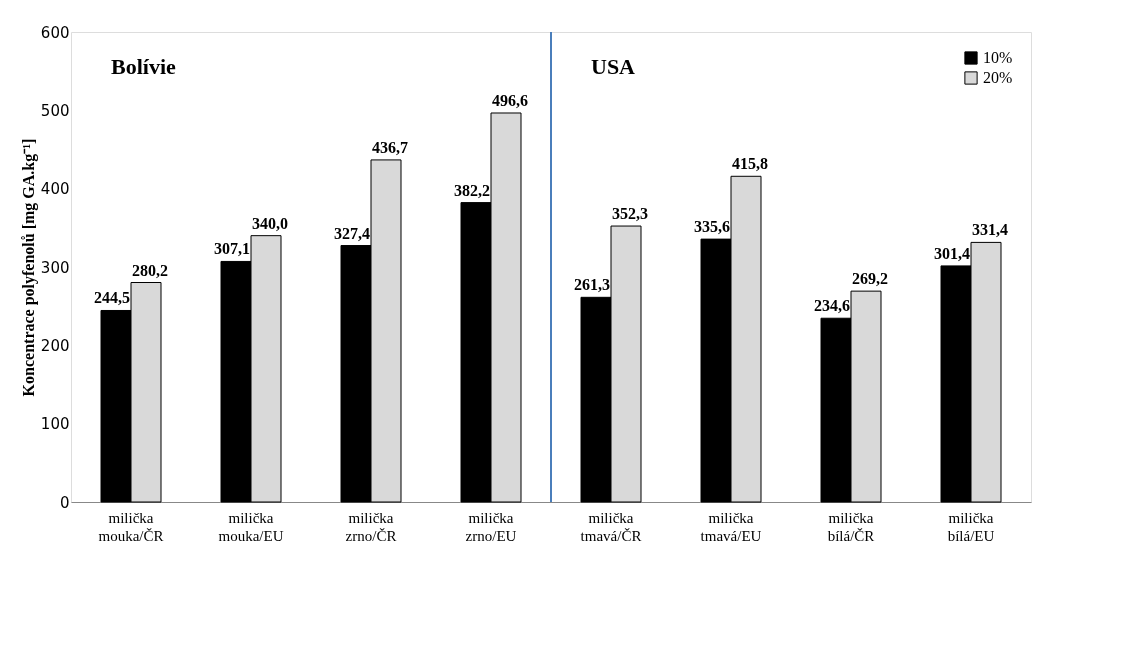  I want to click on legend-label: 20%, so click(998, 77).